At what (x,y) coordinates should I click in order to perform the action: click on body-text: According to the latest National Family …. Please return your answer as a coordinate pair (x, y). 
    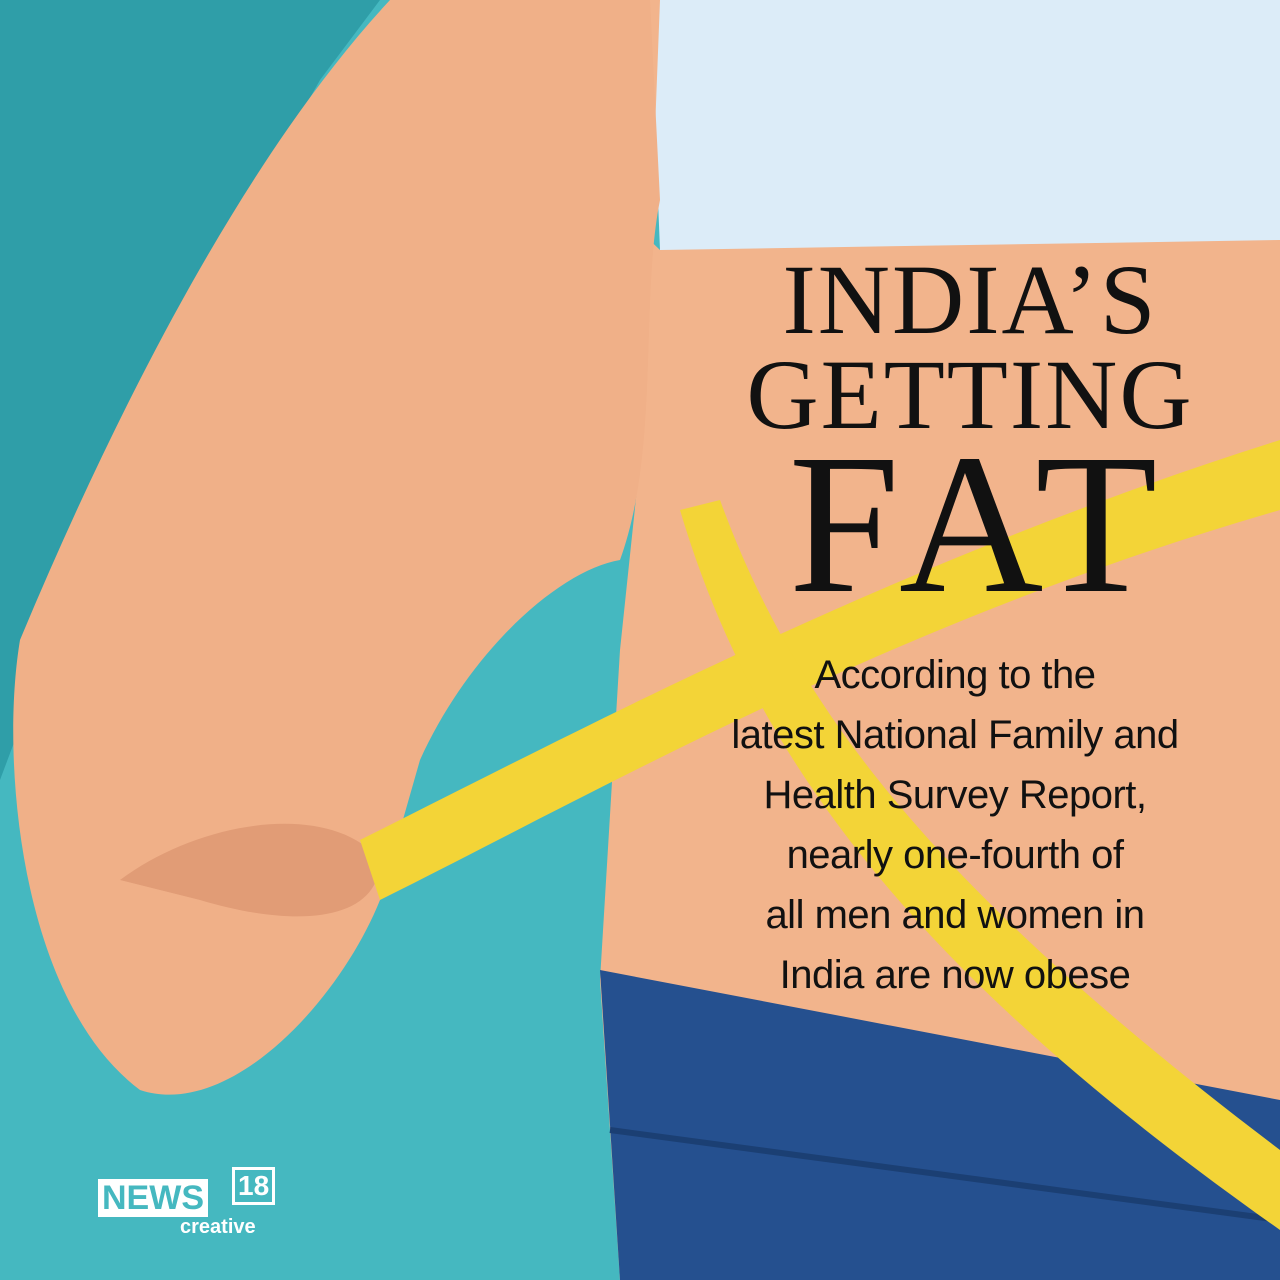
    Looking at the image, I should click on (955, 825).